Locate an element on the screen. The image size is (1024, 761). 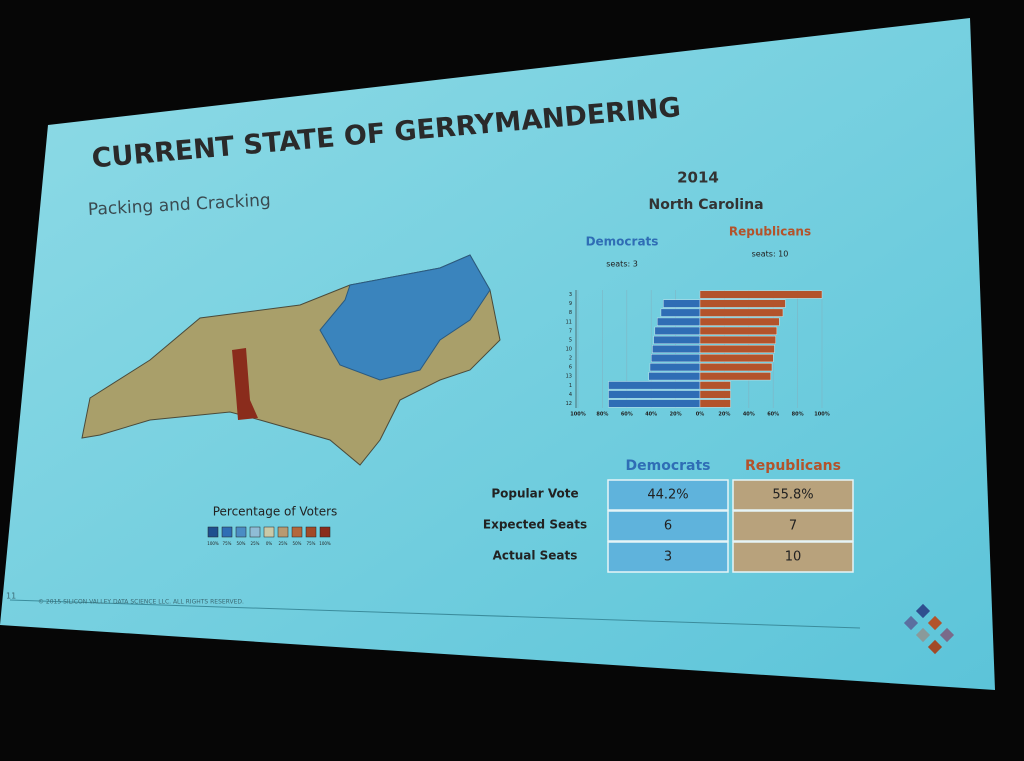
cell-value: 3 is located at coordinates (668, 557).